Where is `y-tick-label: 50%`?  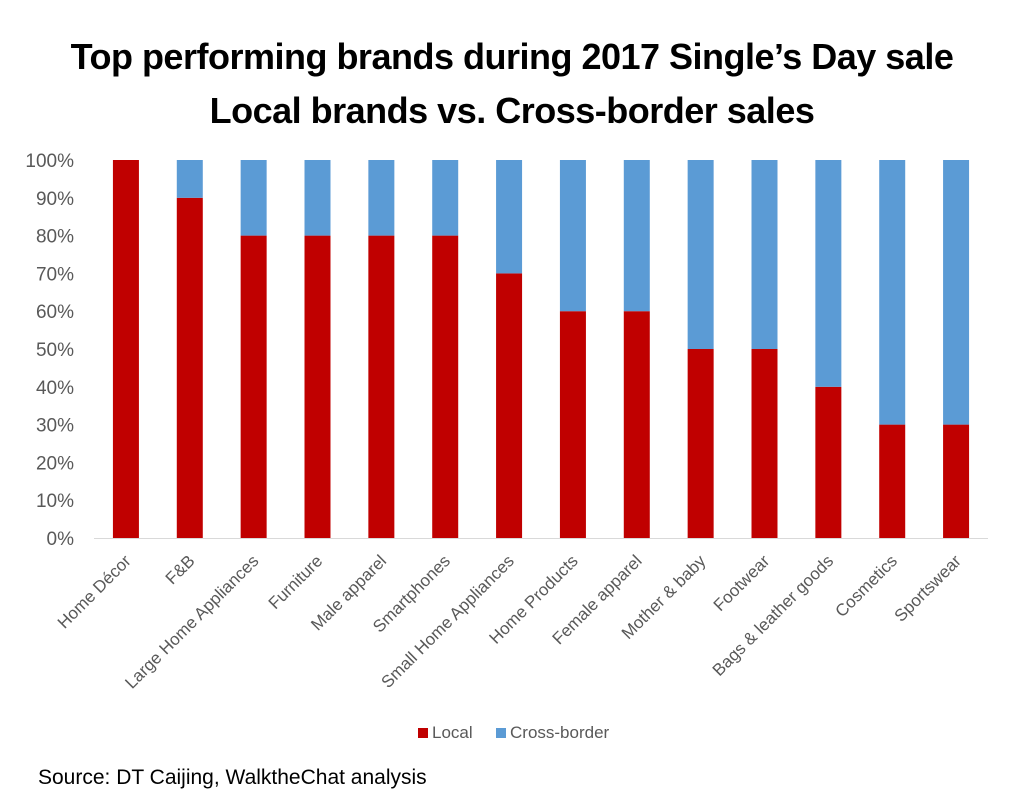
y-tick-label: 50% is located at coordinates (55, 350).